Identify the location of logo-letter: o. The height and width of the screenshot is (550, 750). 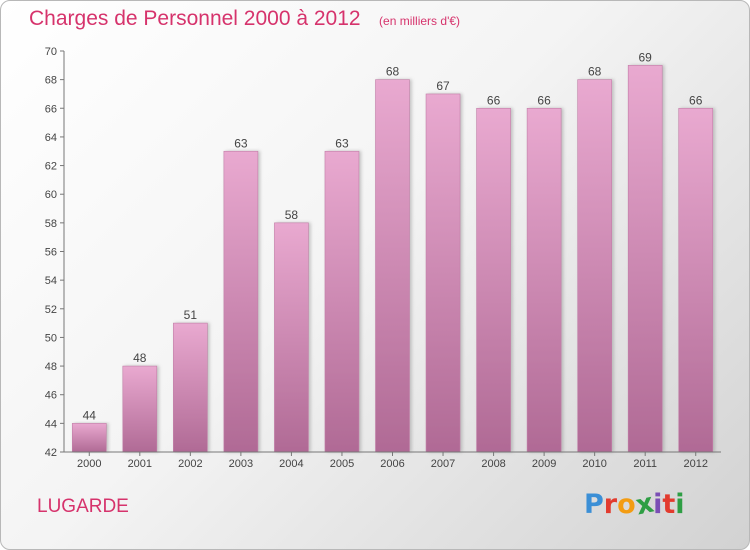
(626, 504).